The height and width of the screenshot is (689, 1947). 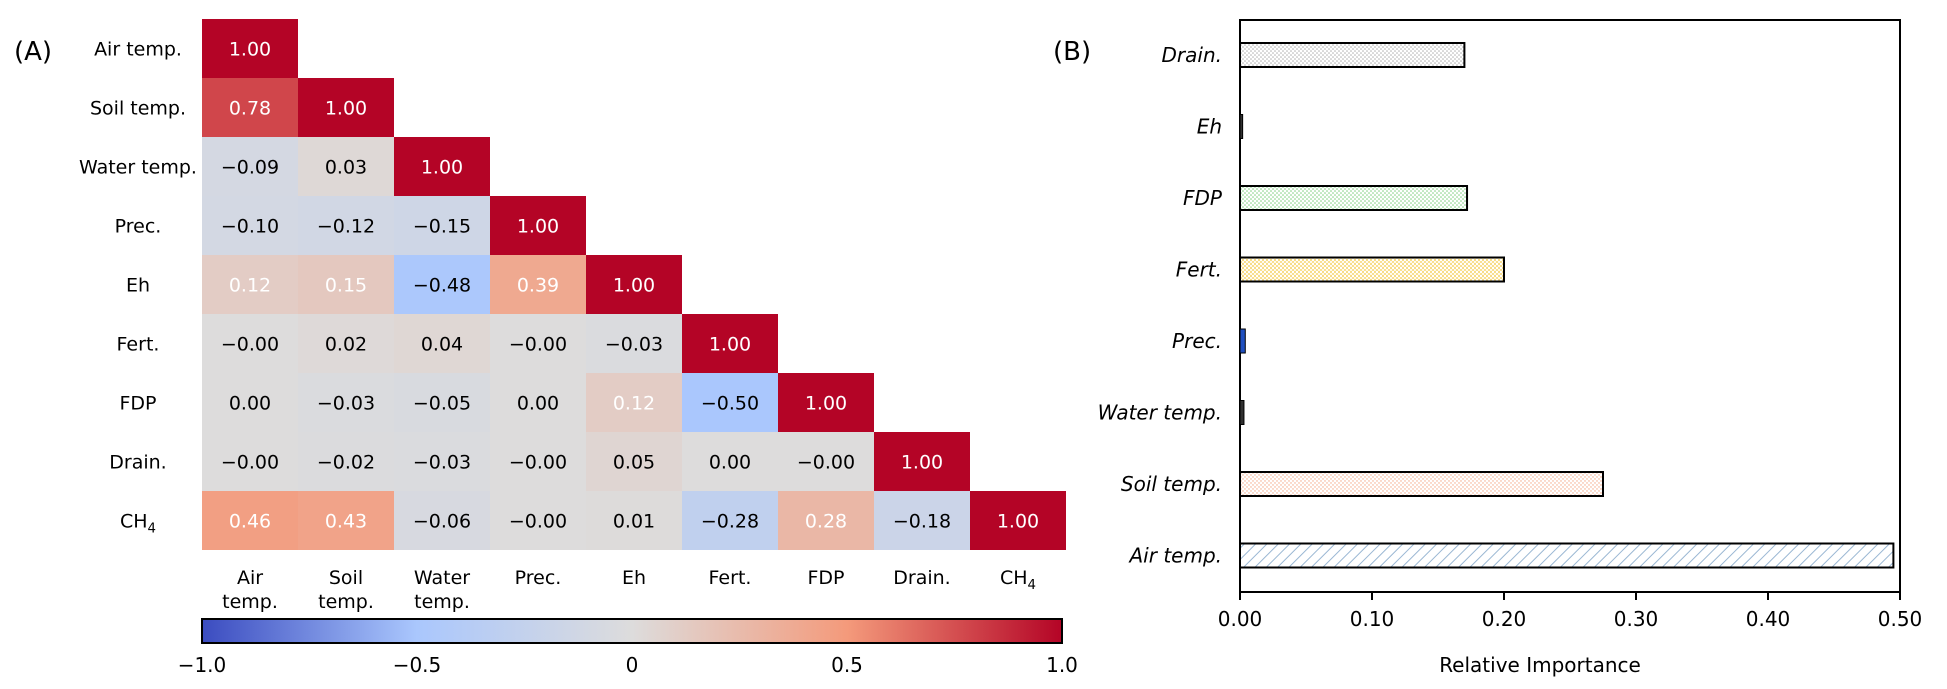 I want to click on heatmap-column-label: Fert., so click(x=730, y=578).